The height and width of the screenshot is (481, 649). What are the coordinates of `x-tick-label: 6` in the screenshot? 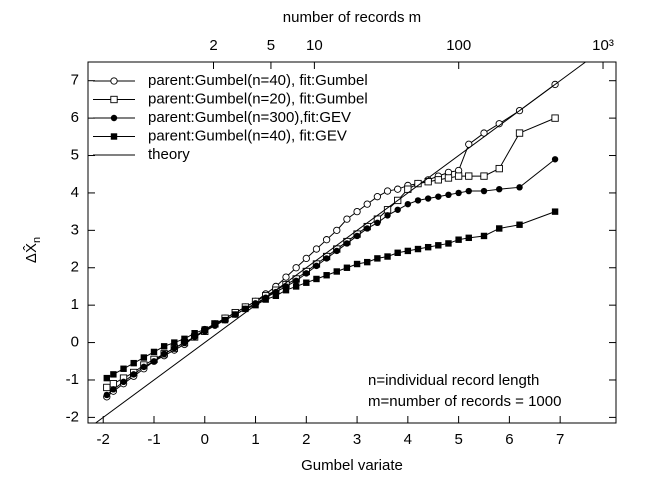 It's located at (509, 439).